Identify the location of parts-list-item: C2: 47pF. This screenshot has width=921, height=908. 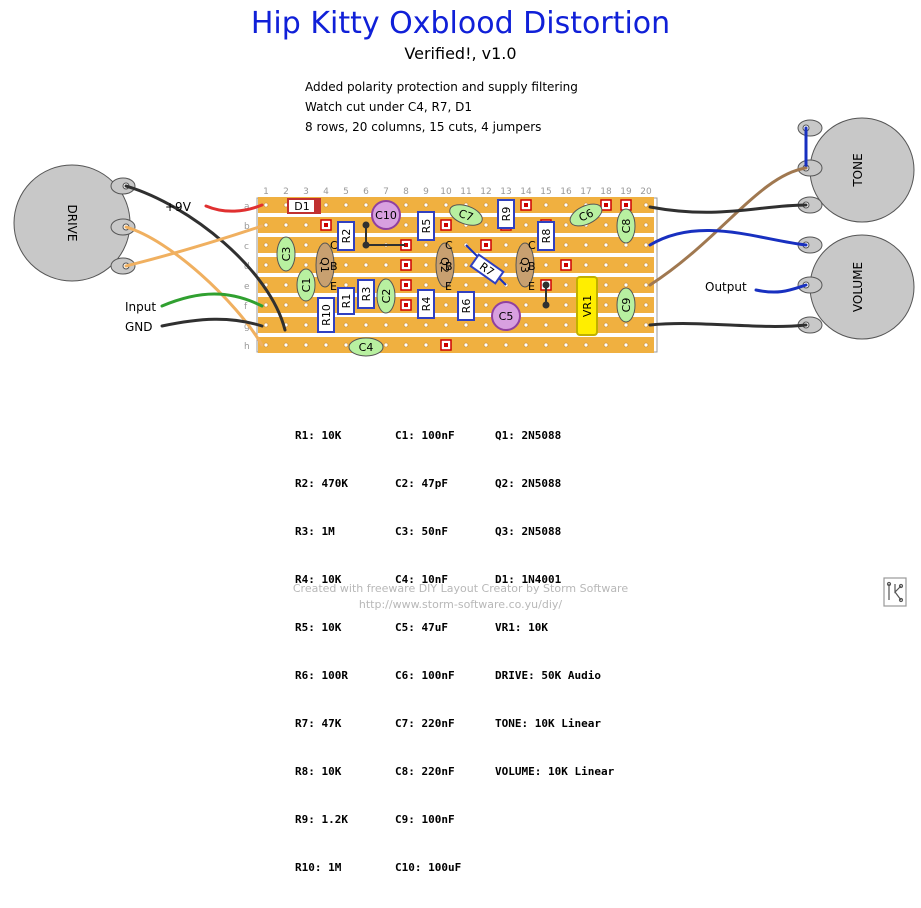
(421, 483).